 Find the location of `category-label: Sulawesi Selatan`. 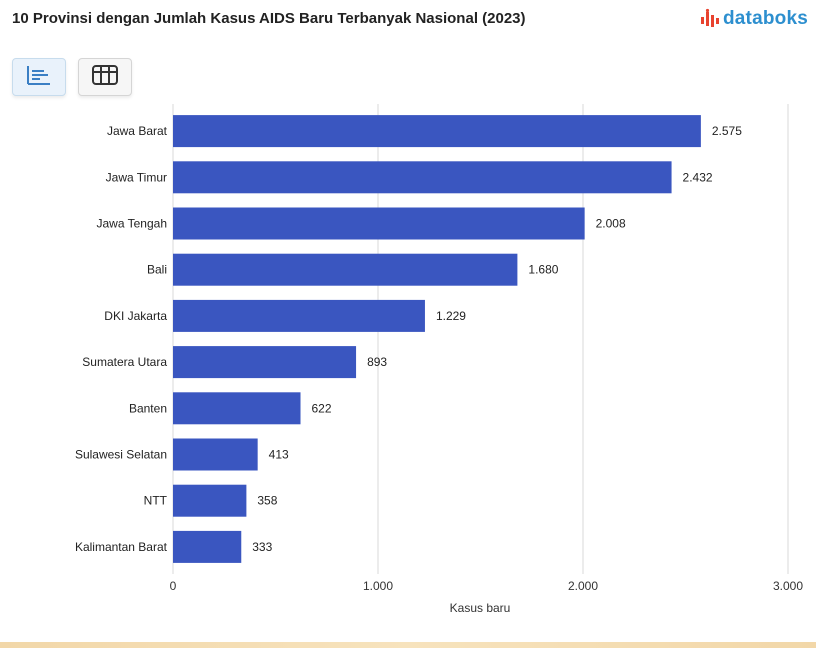

category-label: Sulawesi Selatan is located at coordinates (121, 455).